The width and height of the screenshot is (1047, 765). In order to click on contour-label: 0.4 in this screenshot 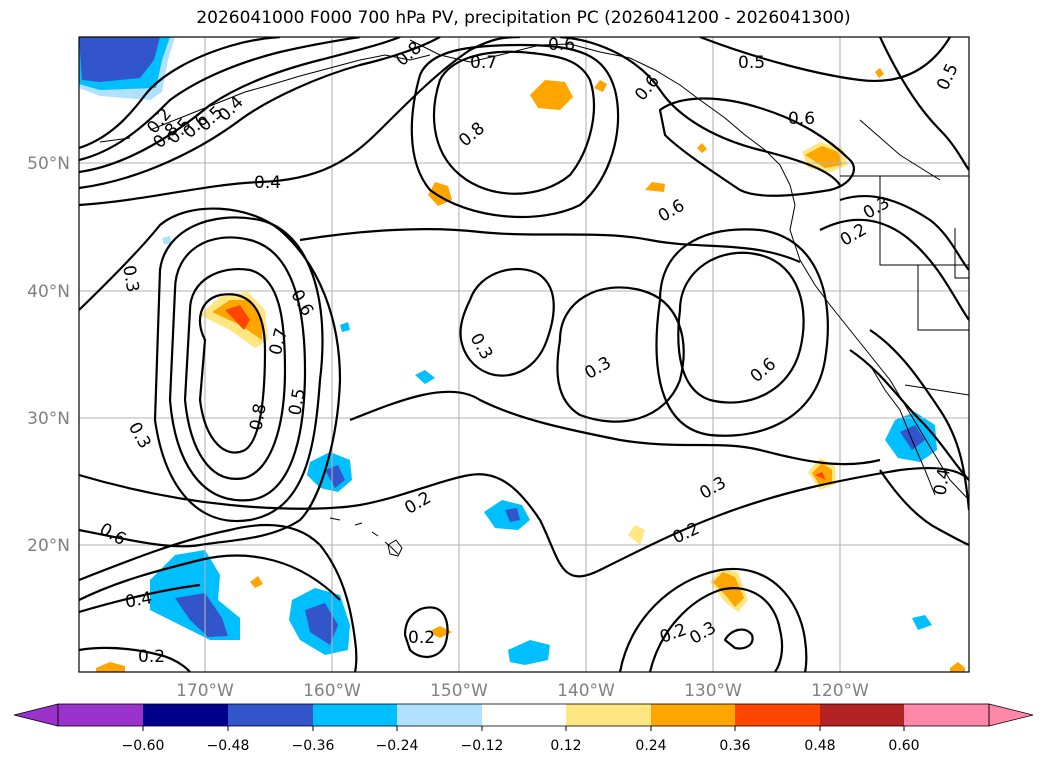, I will do `click(139, 600)`.